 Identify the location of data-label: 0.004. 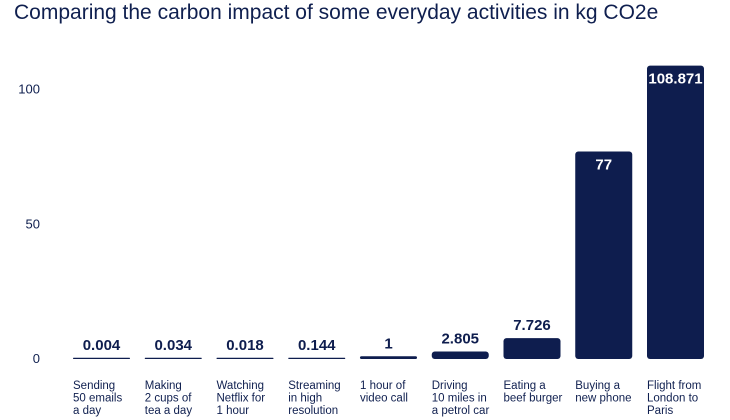
(102, 345).